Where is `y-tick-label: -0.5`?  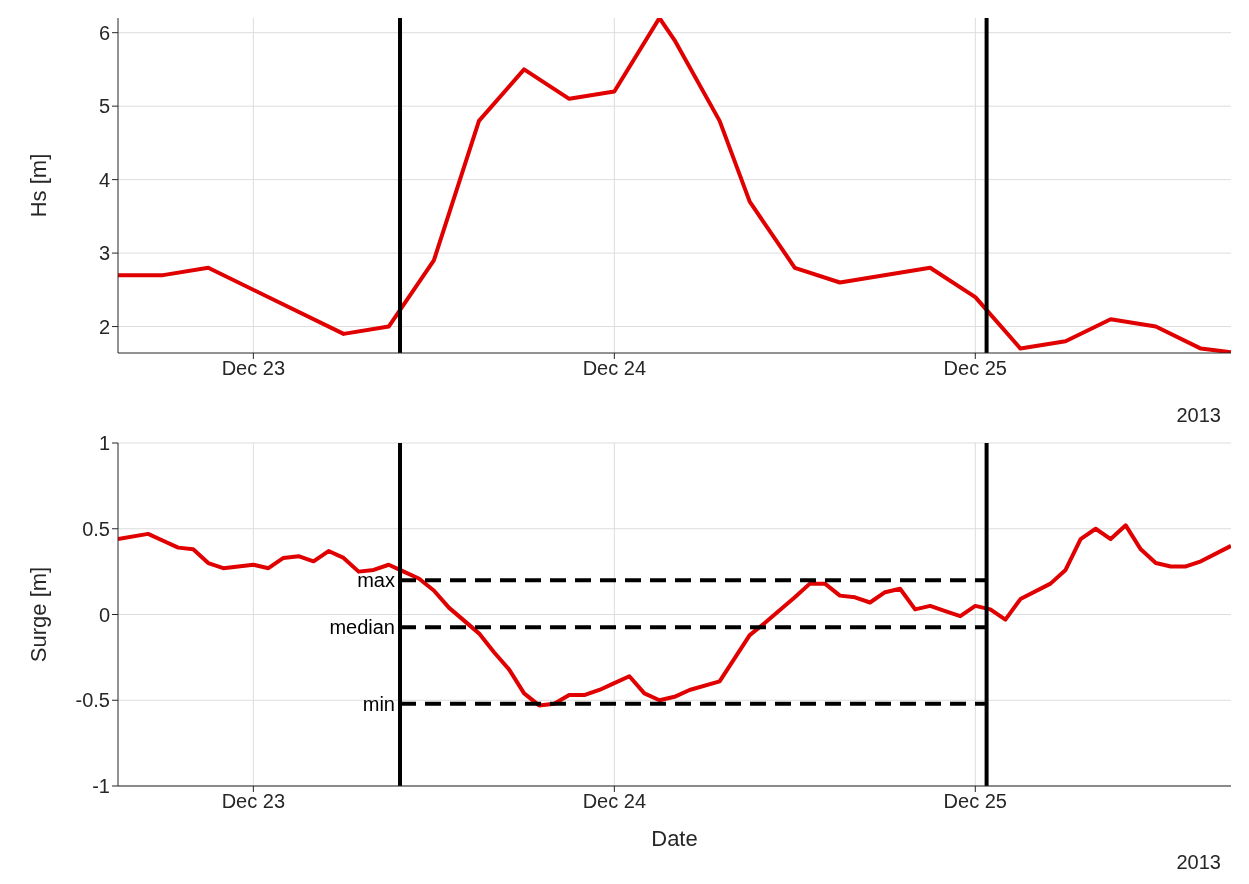
y-tick-label: -0.5 is located at coordinates (92, 700).